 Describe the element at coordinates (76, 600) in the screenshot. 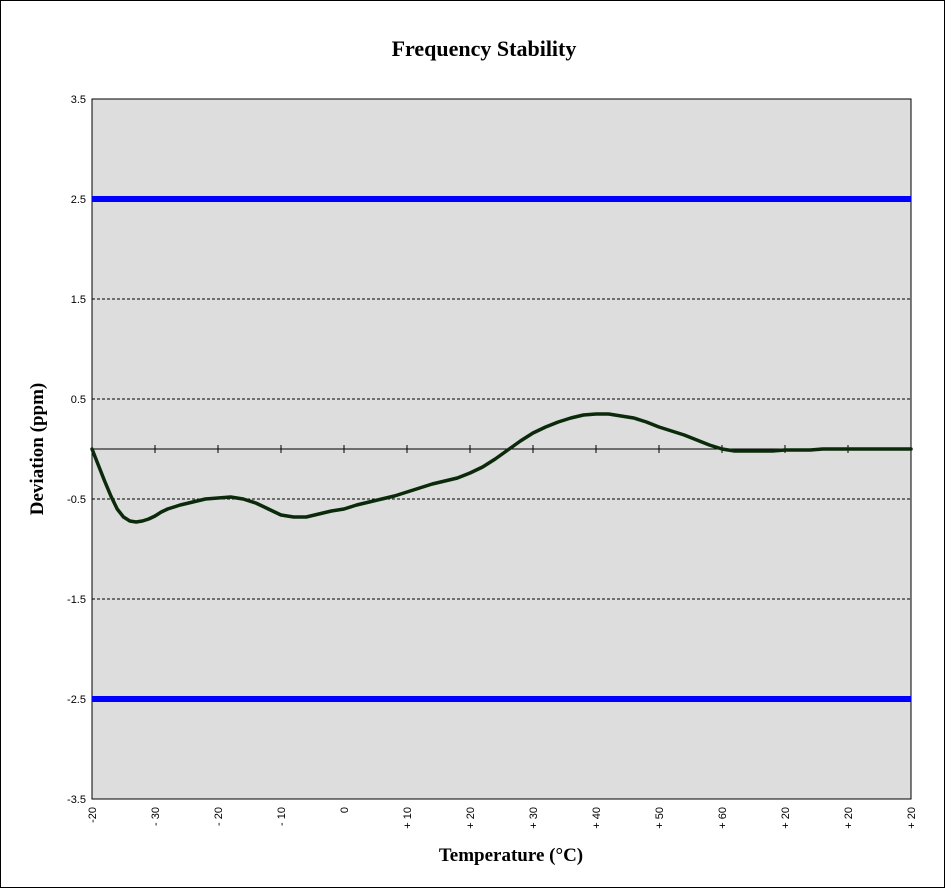

I see `y-tick-label: -1.5` at that location.